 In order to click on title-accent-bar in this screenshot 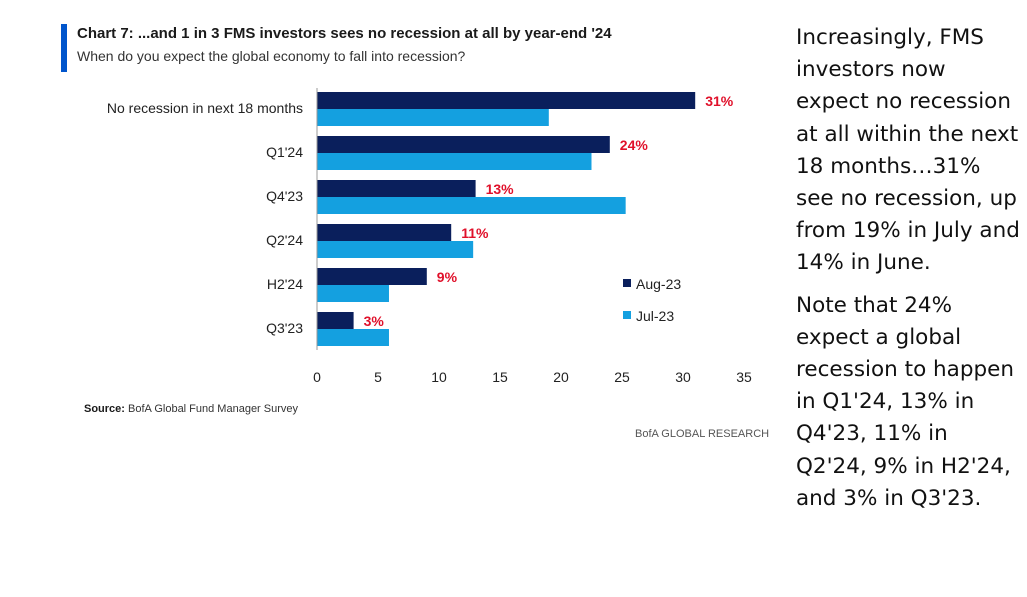, I will do `click(64, 48)`.